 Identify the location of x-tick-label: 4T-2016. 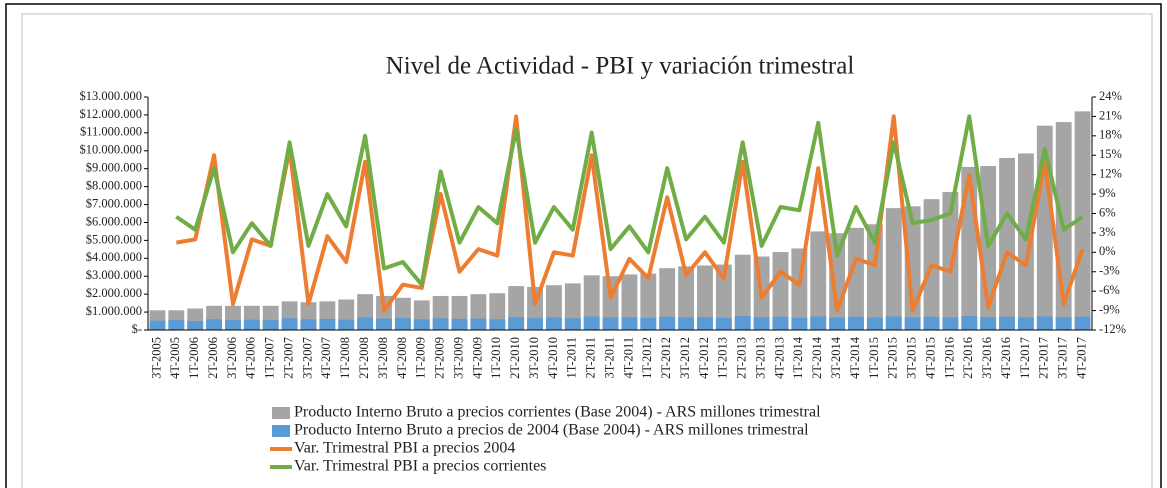
(1006, 358).